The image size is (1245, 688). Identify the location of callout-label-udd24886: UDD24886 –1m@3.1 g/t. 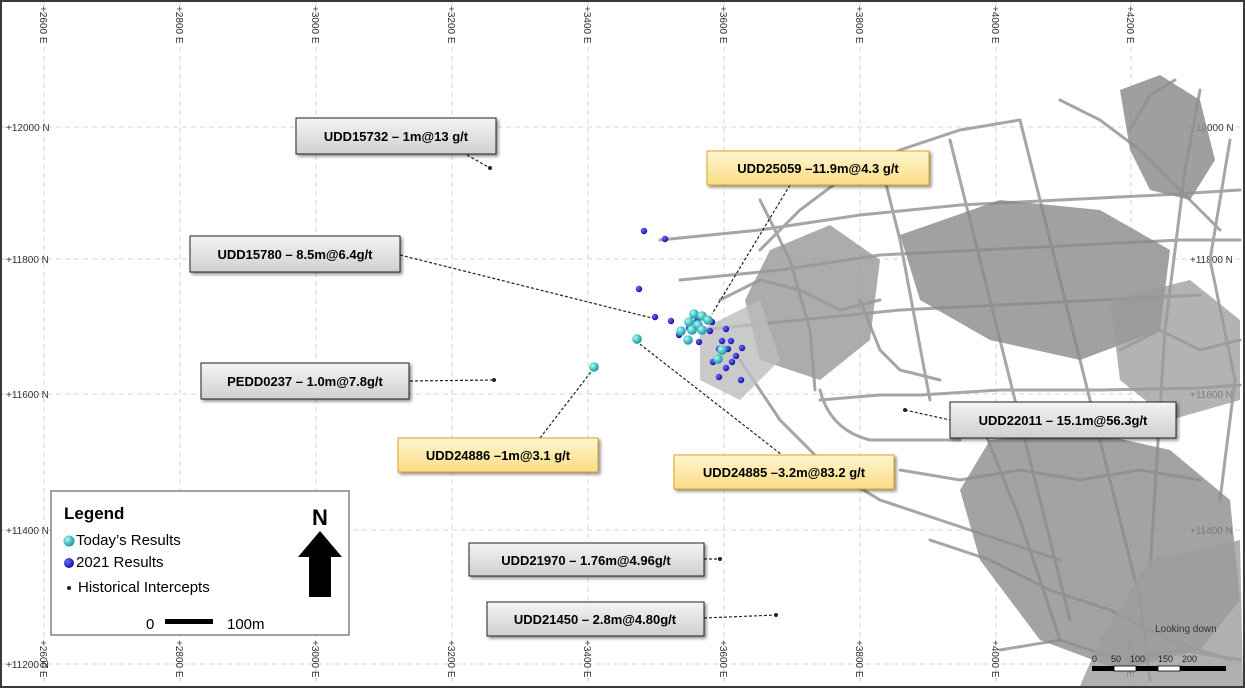
(498, 455).